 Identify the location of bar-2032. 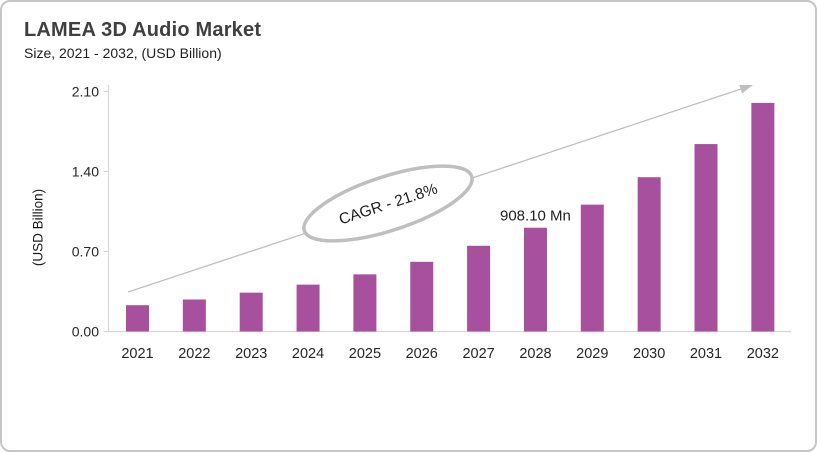
(763, 217).